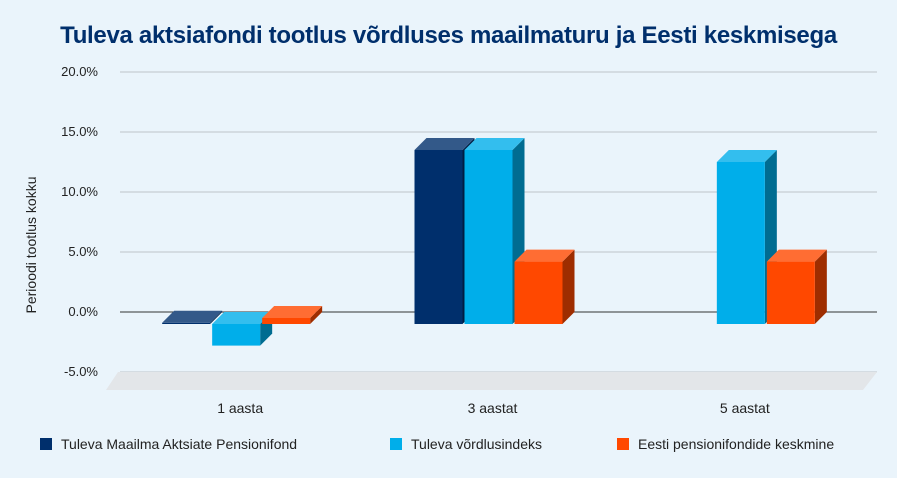 This screenshot has height=478, width=897. What do you see at coordinates (179, 444) in the screenshot?
I see `legend-label-fund: Tuleva Maailma Aktsiate Pensionifond` at bounding box center [179, 444].